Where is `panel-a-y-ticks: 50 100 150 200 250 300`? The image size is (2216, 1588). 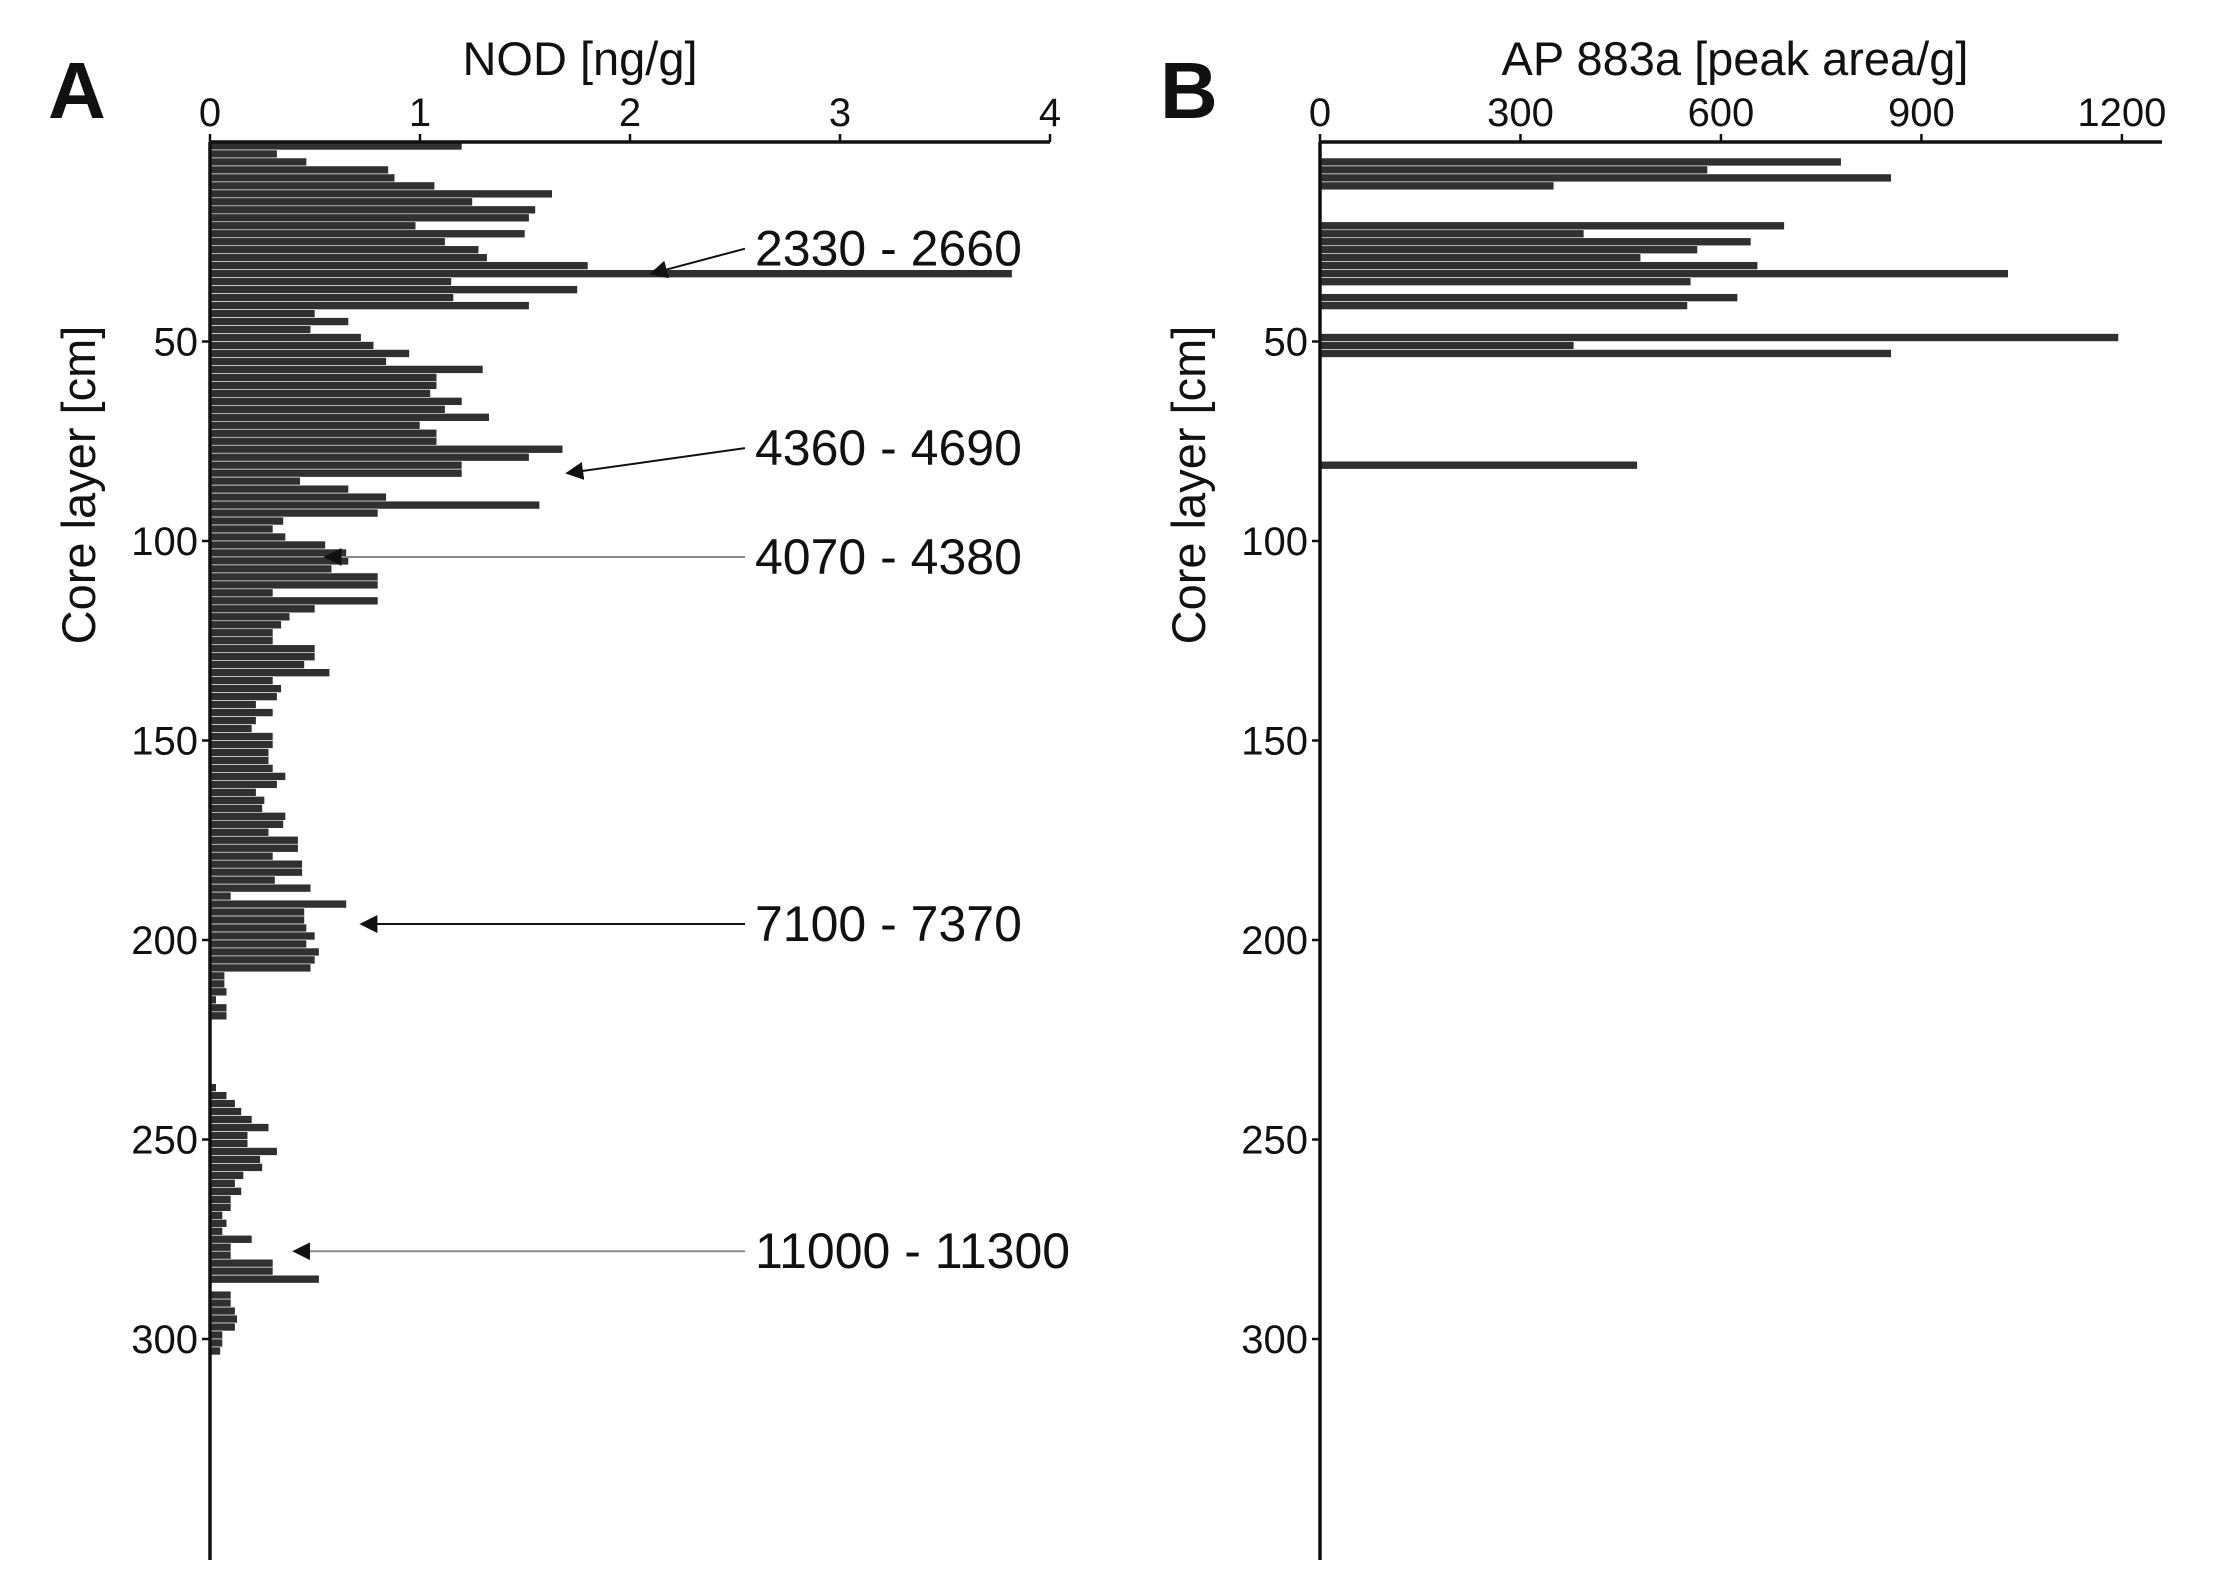 panel-a-y-ticks: 50 100 150 200 250 300 is located at coordinates (170, 841).